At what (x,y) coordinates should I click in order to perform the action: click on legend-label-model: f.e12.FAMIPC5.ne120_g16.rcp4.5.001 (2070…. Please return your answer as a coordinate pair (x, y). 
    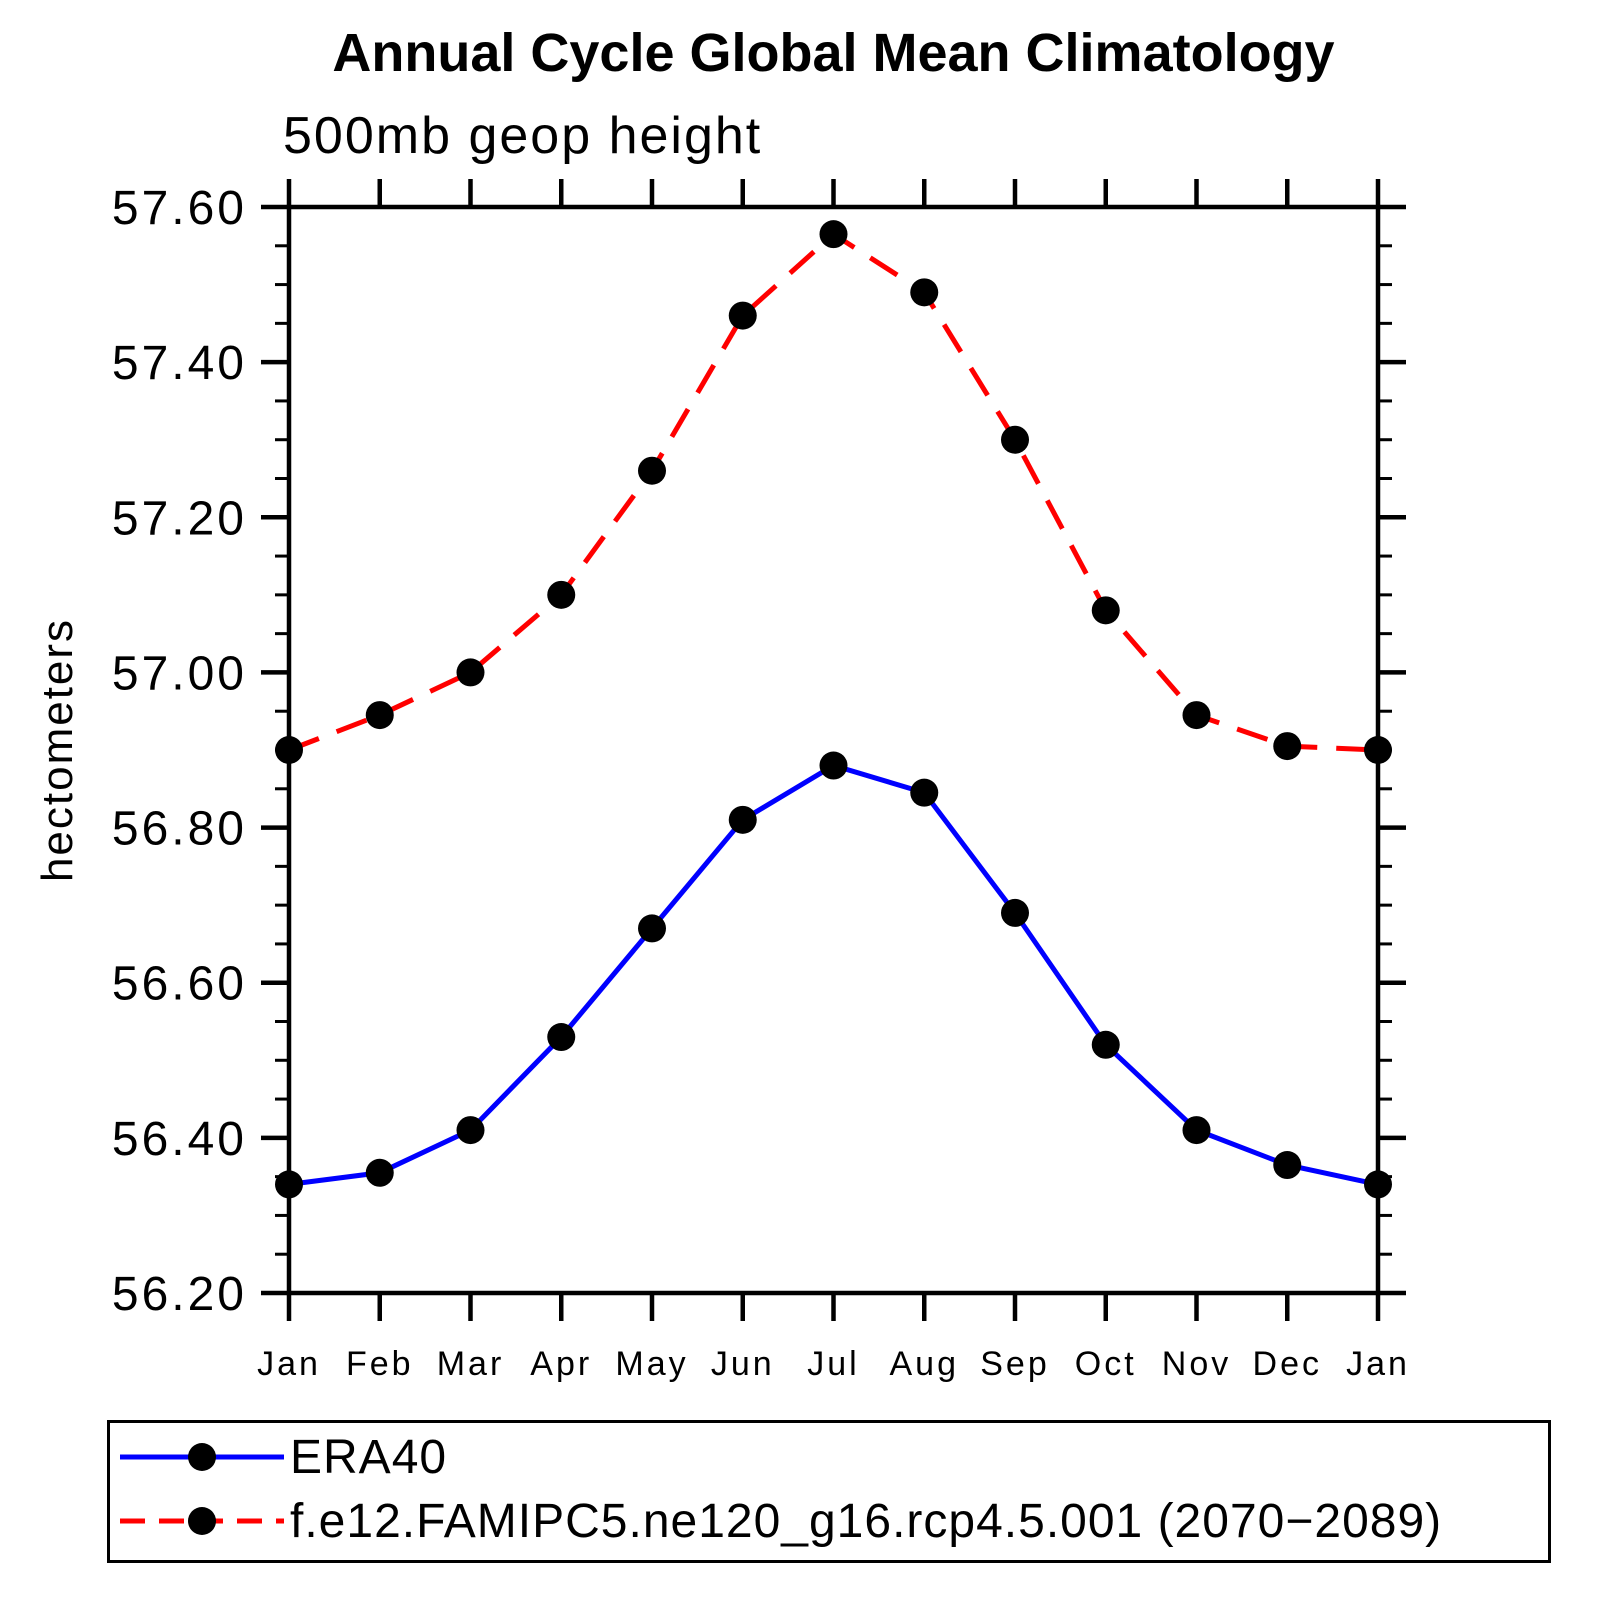
    Looking at the image, I should click on (866, 1521).